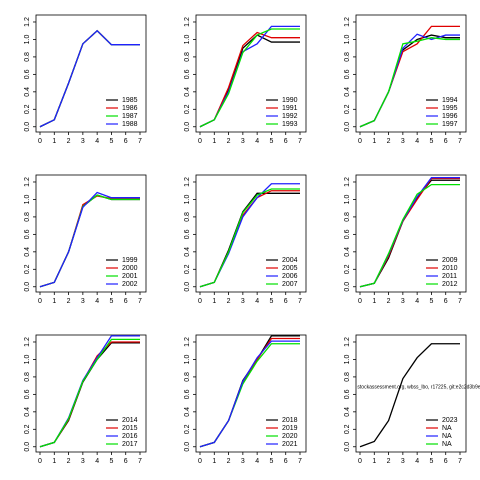 The width and height of the screenshot is (480, 480). What do you see at coordinates (450, 124) in the screenshot?
I see `legend-label: 1997` at bounding box center [450, 124].